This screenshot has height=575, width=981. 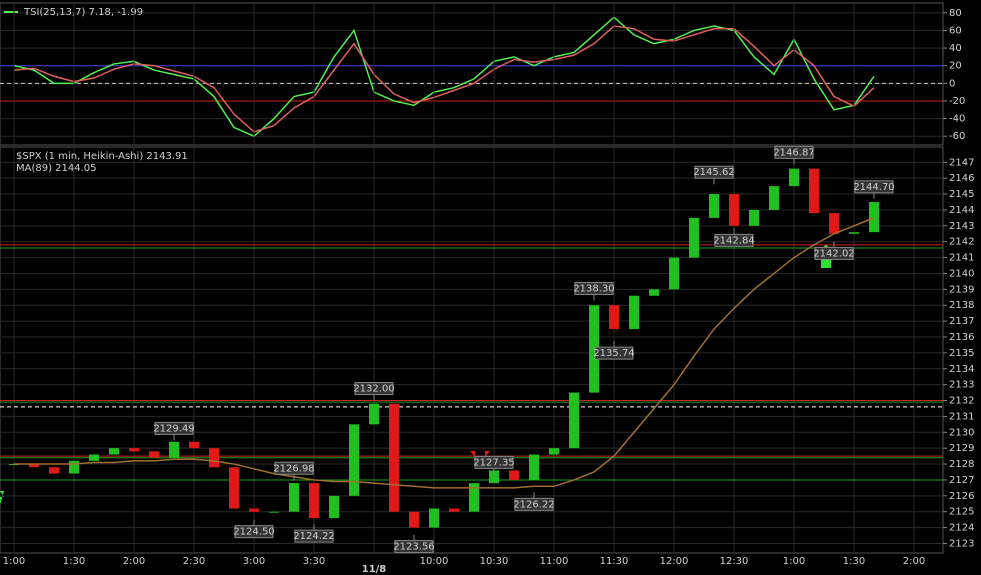 I want to click on y-tick-label: 2147, so click(x=961, y=162).